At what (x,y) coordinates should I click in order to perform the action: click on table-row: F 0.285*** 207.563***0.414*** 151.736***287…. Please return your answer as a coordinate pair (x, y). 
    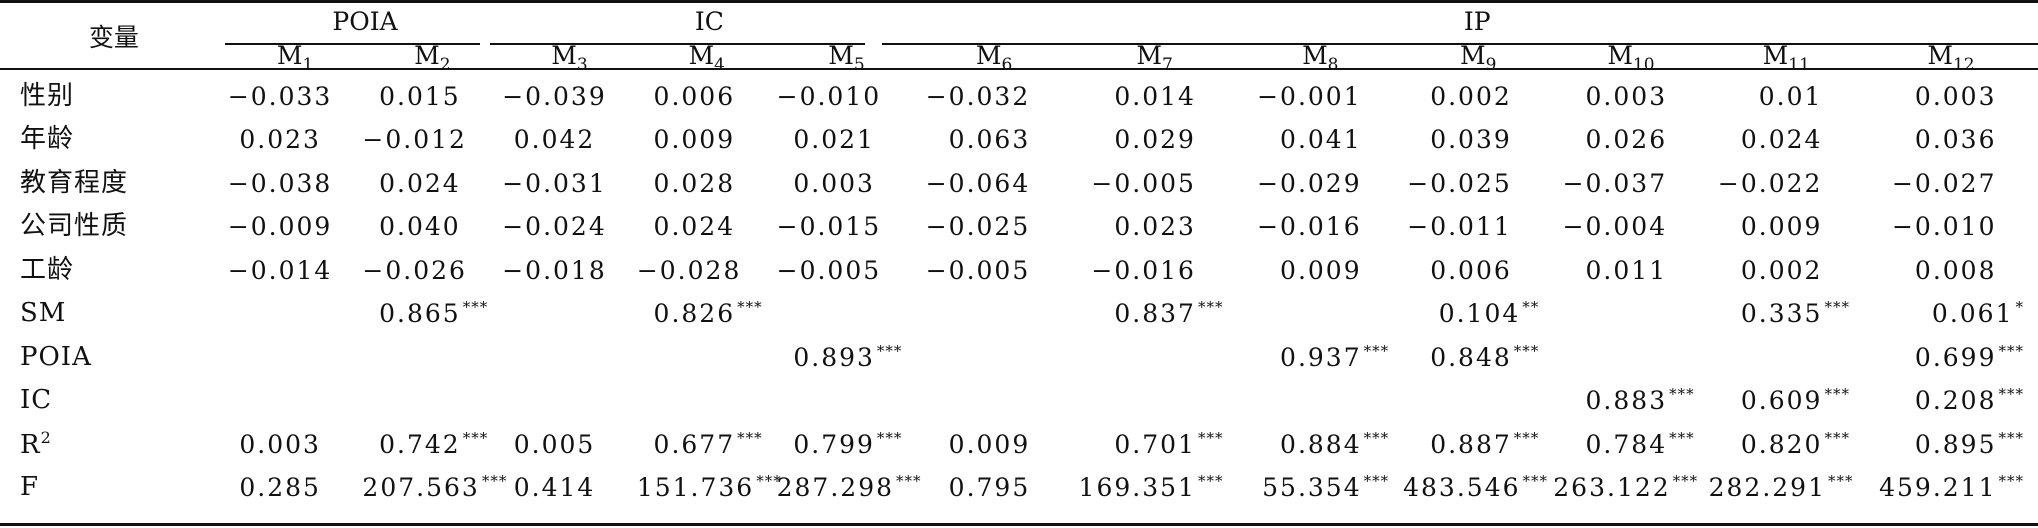
    Looking at the image, I should click on (1019, 488).